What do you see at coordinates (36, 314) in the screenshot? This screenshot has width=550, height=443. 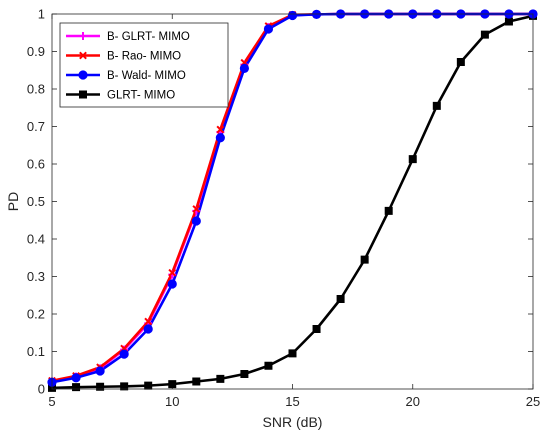 I see `y-tick-label: 0.2` at bounding box center [36, 314].